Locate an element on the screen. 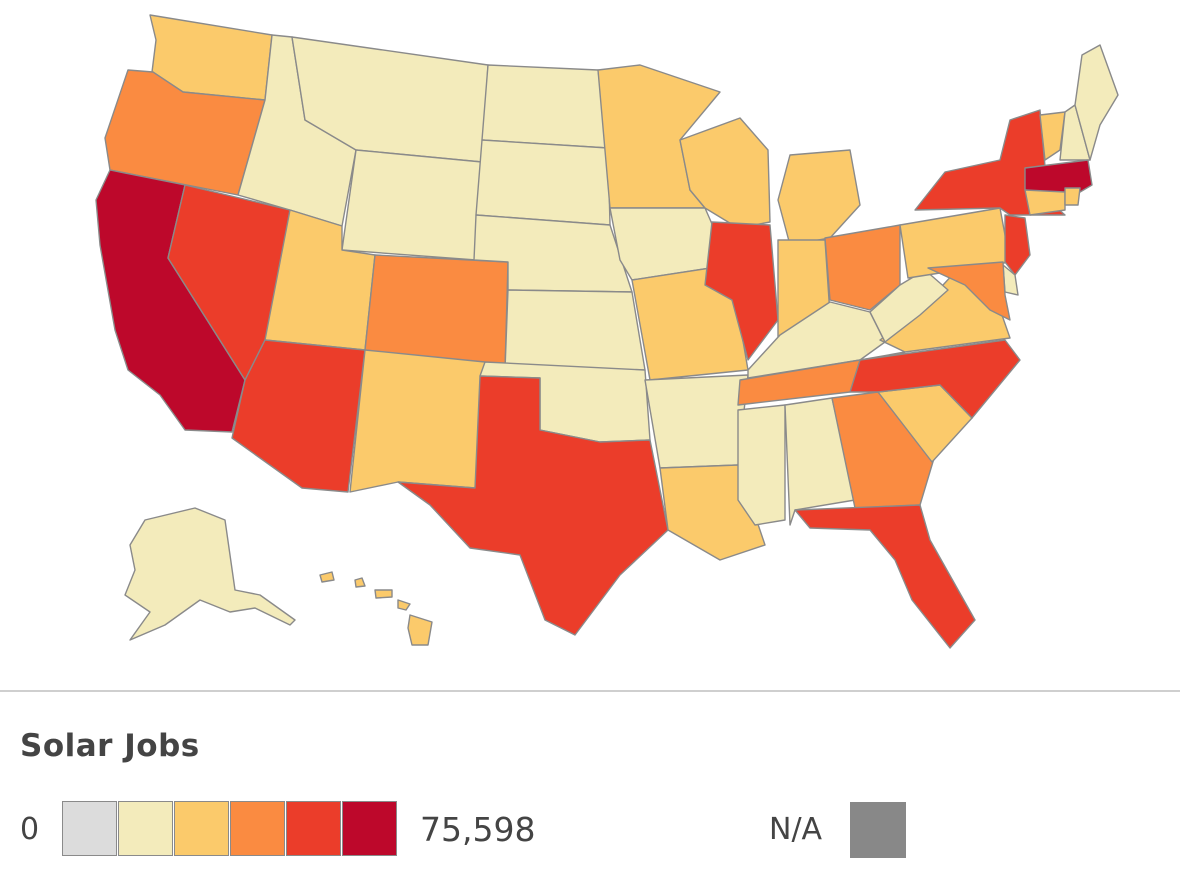 The width and height of the screenshot is (1180, 888). state-NJ is located at coordinates (1017, 245).